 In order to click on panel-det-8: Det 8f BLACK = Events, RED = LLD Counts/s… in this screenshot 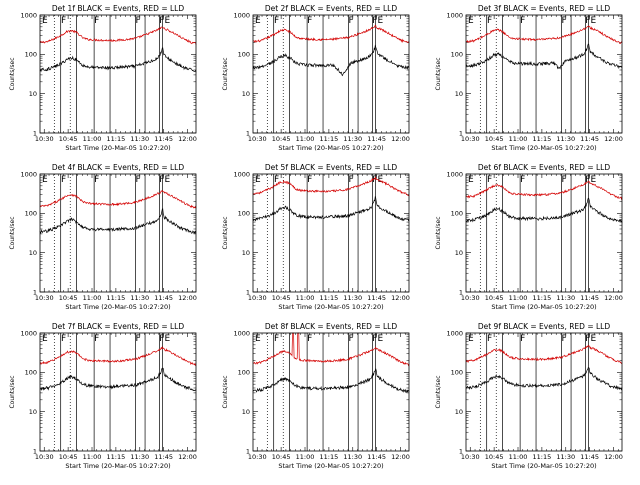, I will do `click(316, 396)`.